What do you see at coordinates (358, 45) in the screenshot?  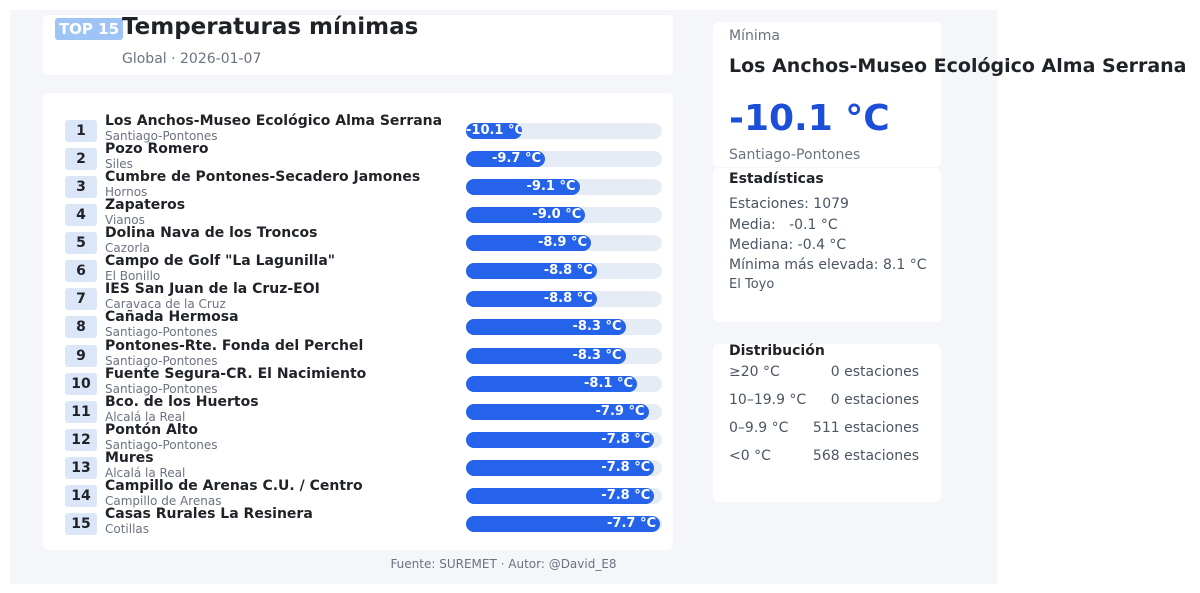 I see `header-card` at bounding box center [358, 45].